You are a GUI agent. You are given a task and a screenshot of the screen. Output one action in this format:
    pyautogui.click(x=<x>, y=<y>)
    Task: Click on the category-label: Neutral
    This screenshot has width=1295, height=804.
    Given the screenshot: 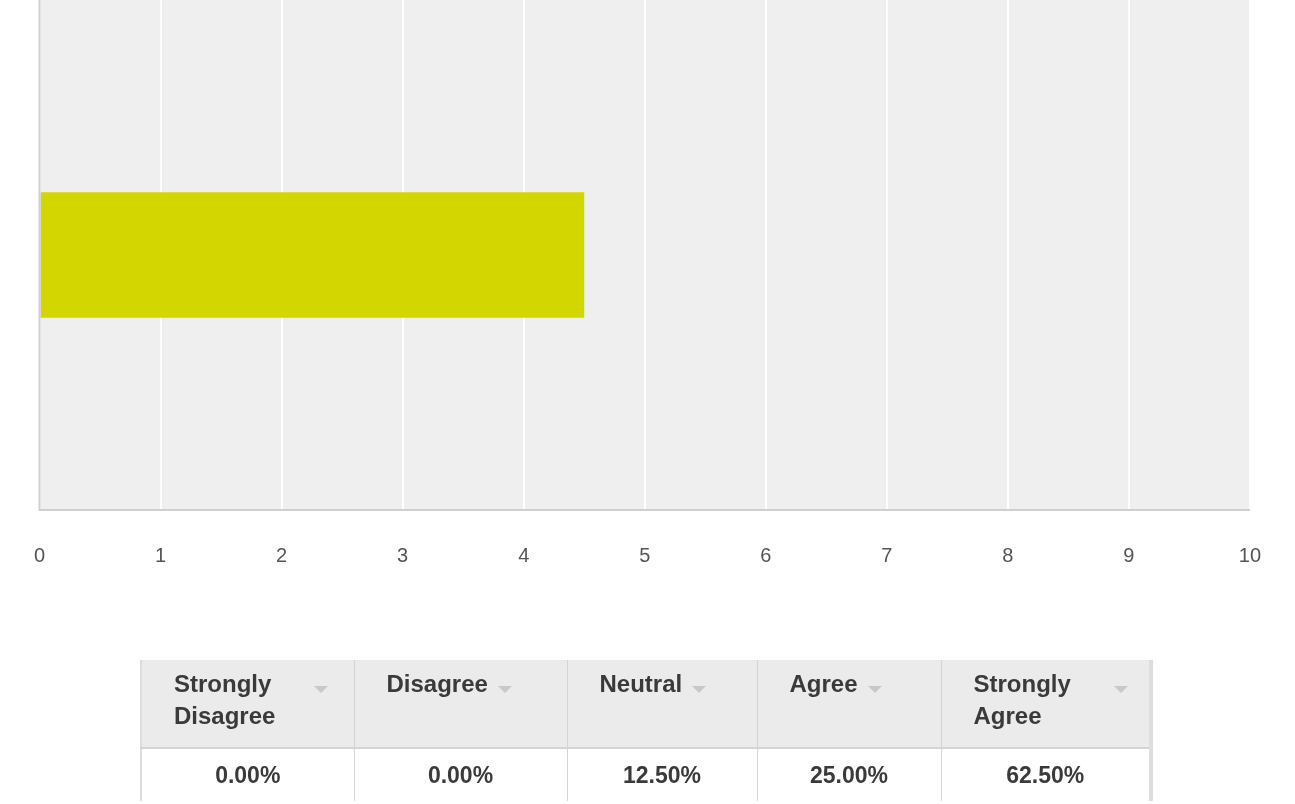 What is the action you would take?
    pyautogui.click(x=641, y=684)
    